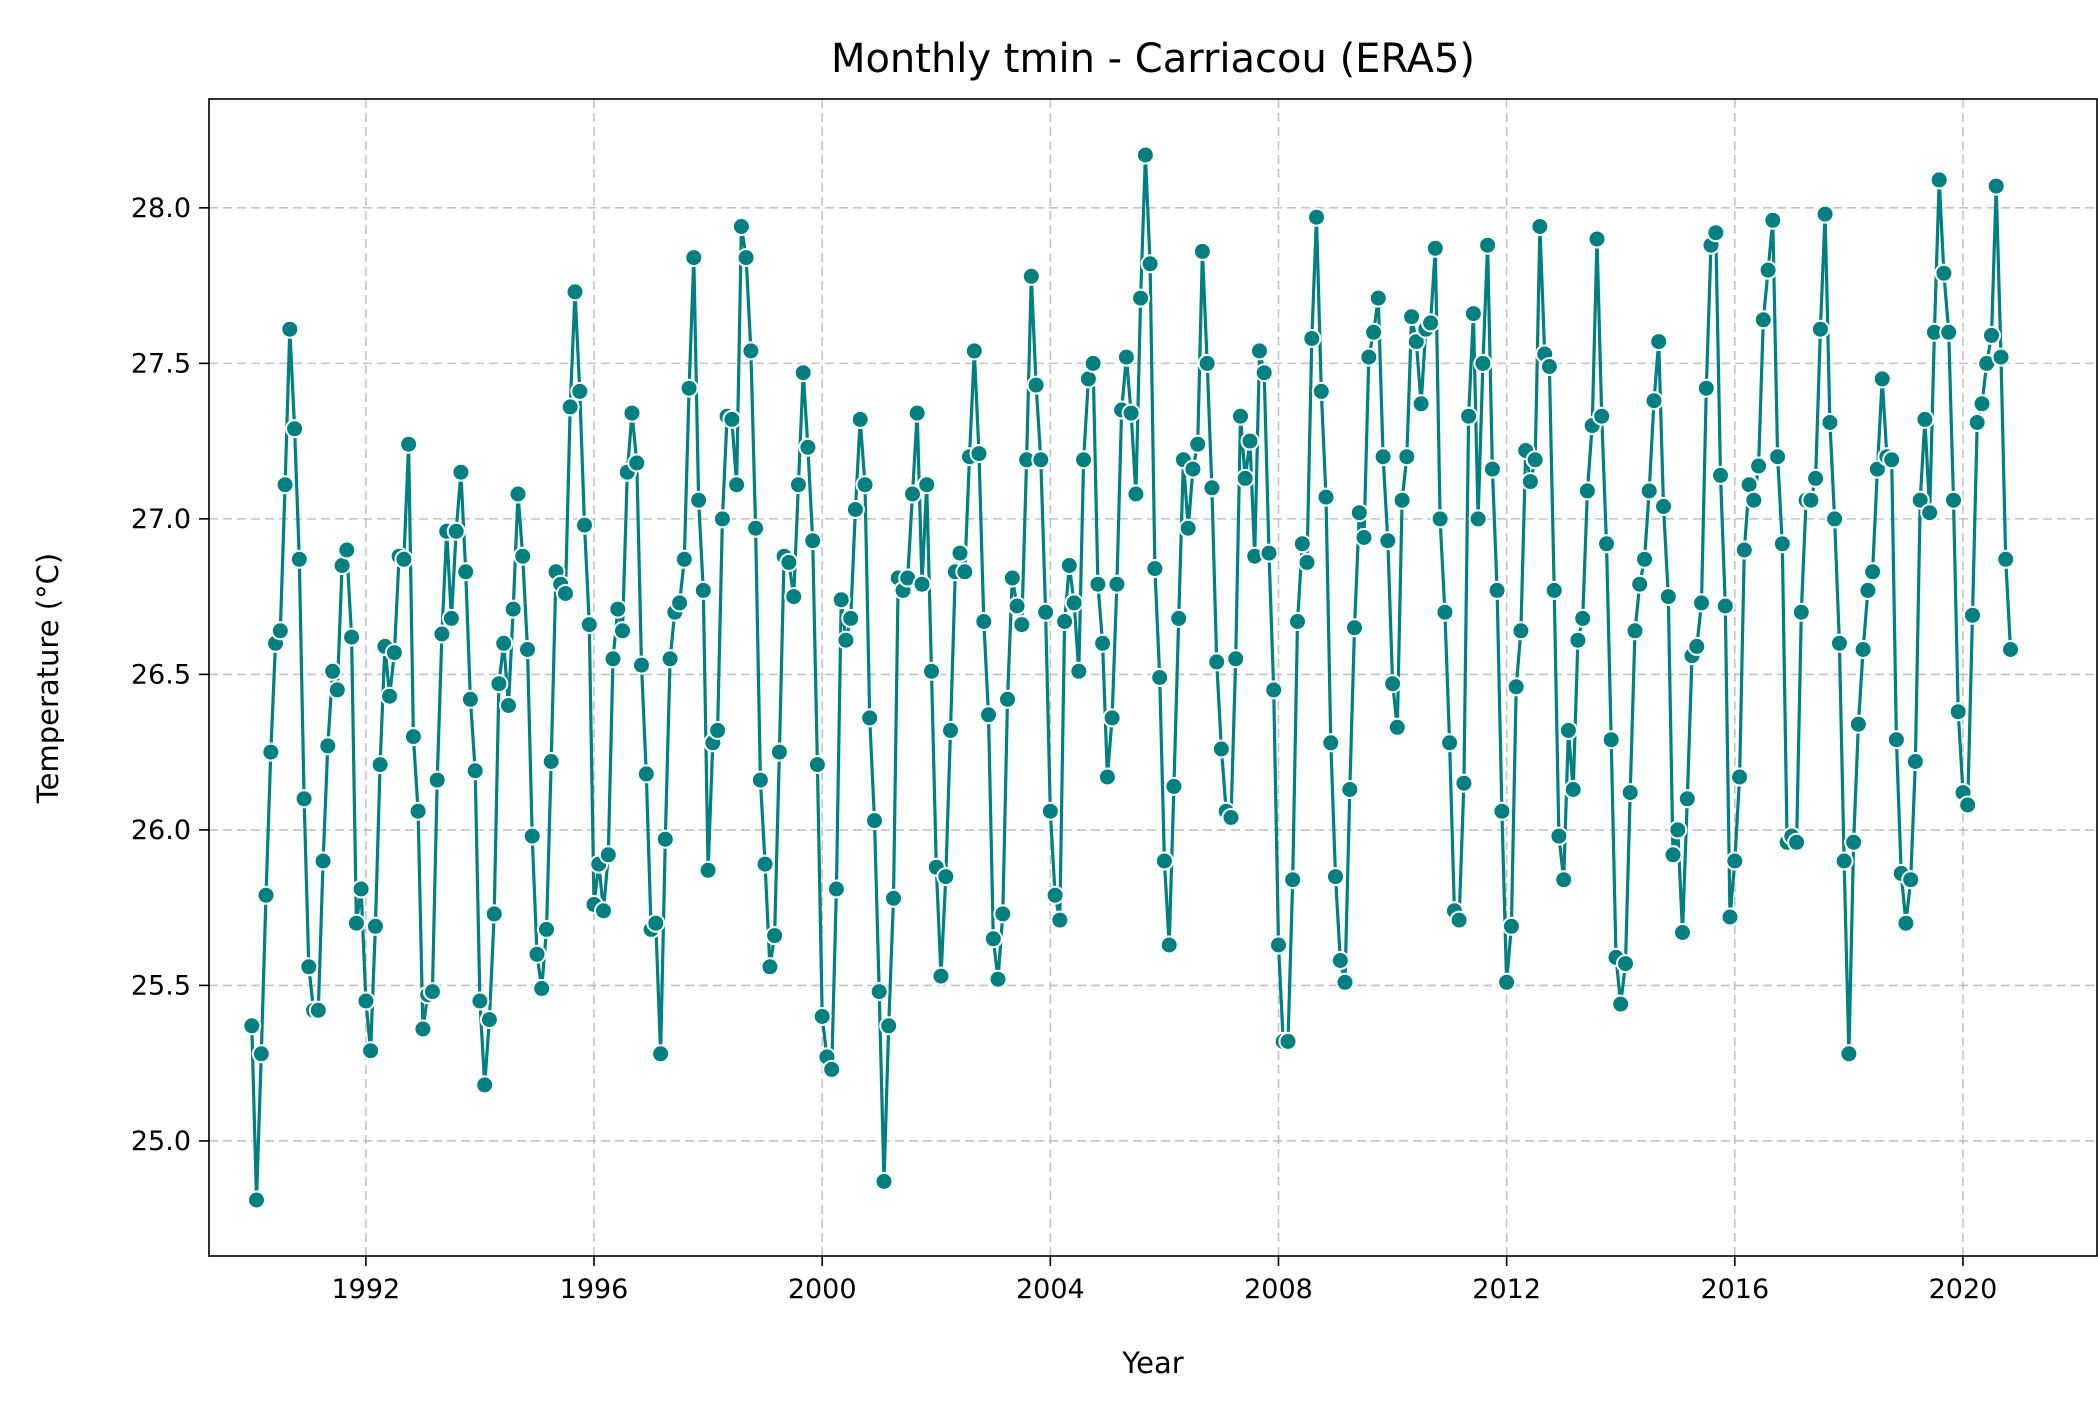  I want to click on x-tick-label: 1992, so click(365, 1289).